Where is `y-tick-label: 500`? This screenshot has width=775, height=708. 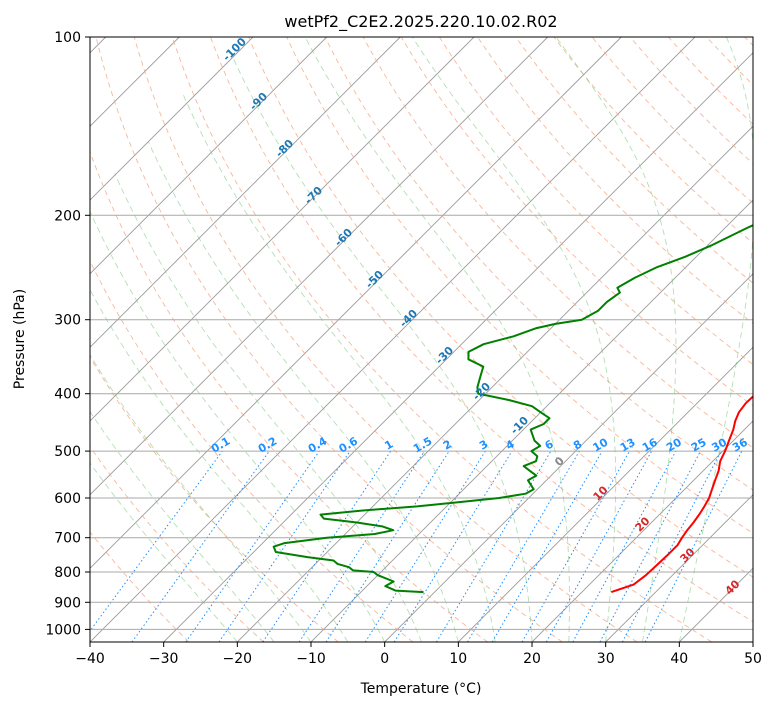
y-tick-label: 500 is located at coordinates (67, 452).